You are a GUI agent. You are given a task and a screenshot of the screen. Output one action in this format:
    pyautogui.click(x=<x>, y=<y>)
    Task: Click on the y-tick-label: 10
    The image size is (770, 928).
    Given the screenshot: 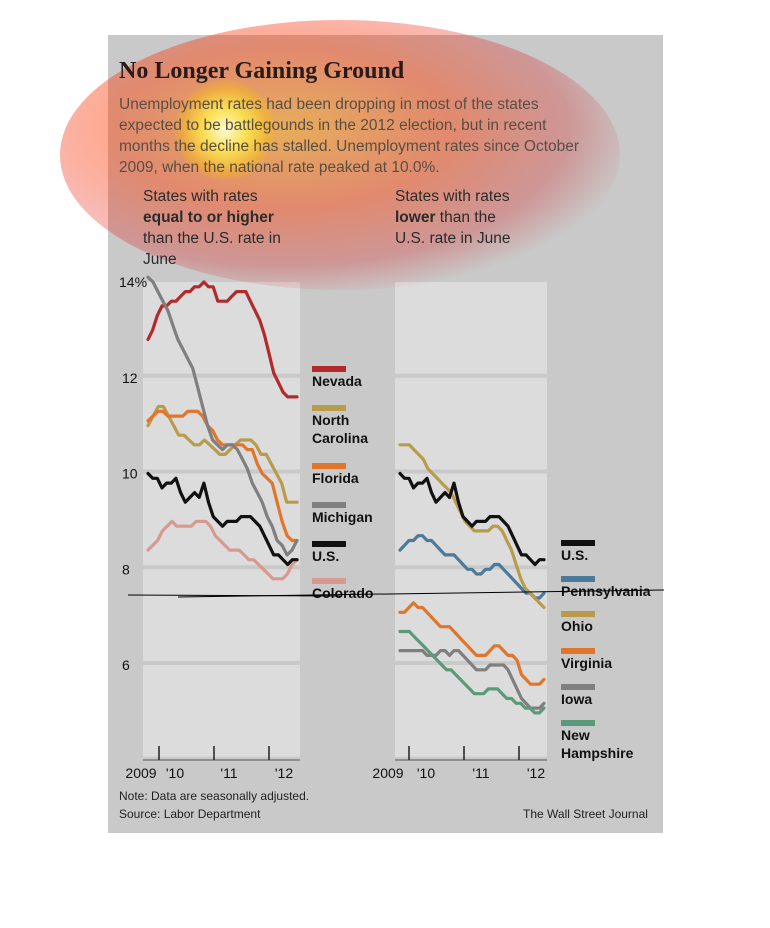 What is the action you would take?
    pyautogui.click(x=130, y=474)
    